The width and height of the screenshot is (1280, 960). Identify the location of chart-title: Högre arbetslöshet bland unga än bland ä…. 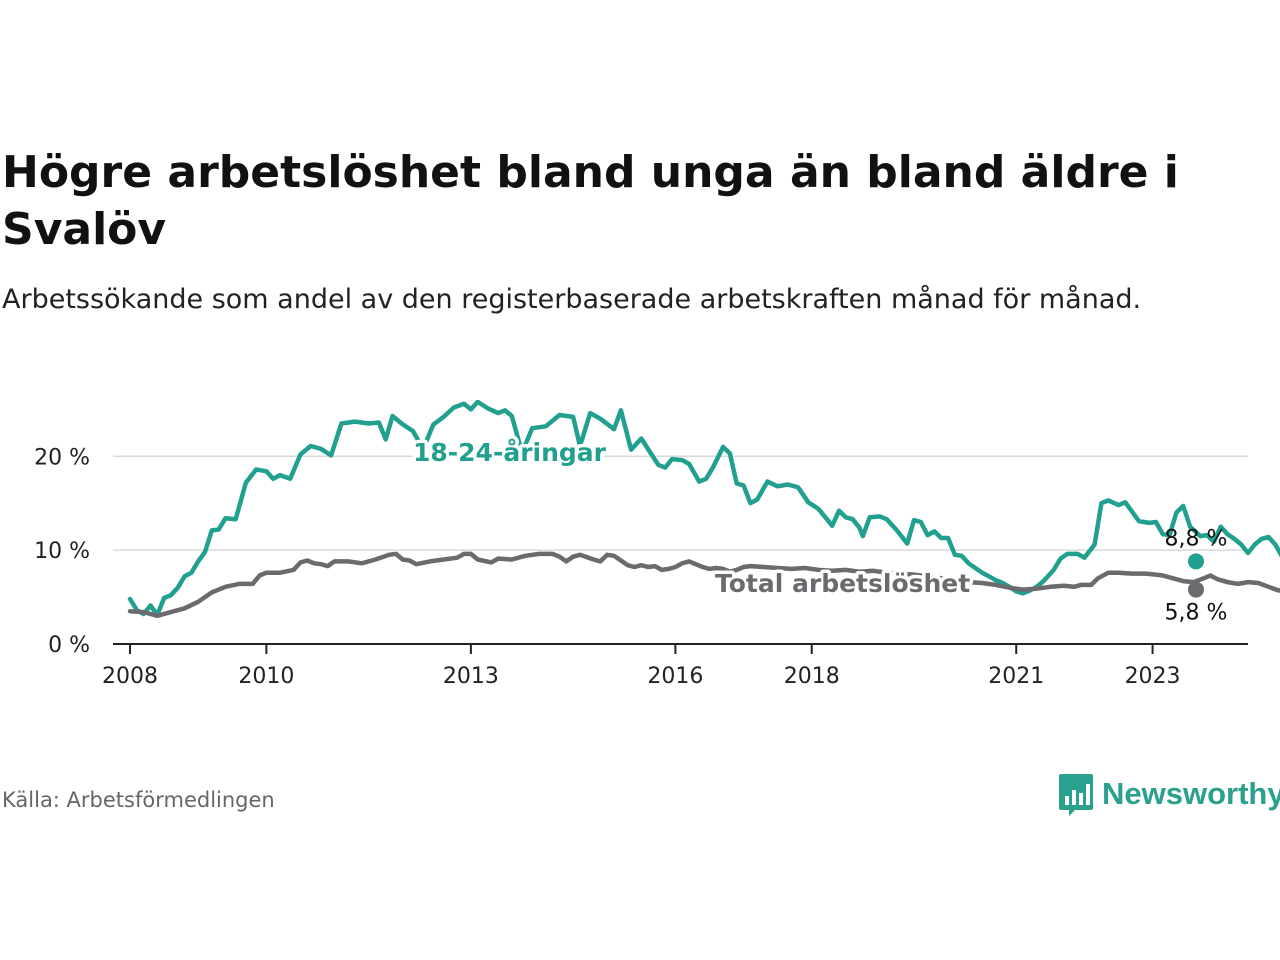
(590, 201).